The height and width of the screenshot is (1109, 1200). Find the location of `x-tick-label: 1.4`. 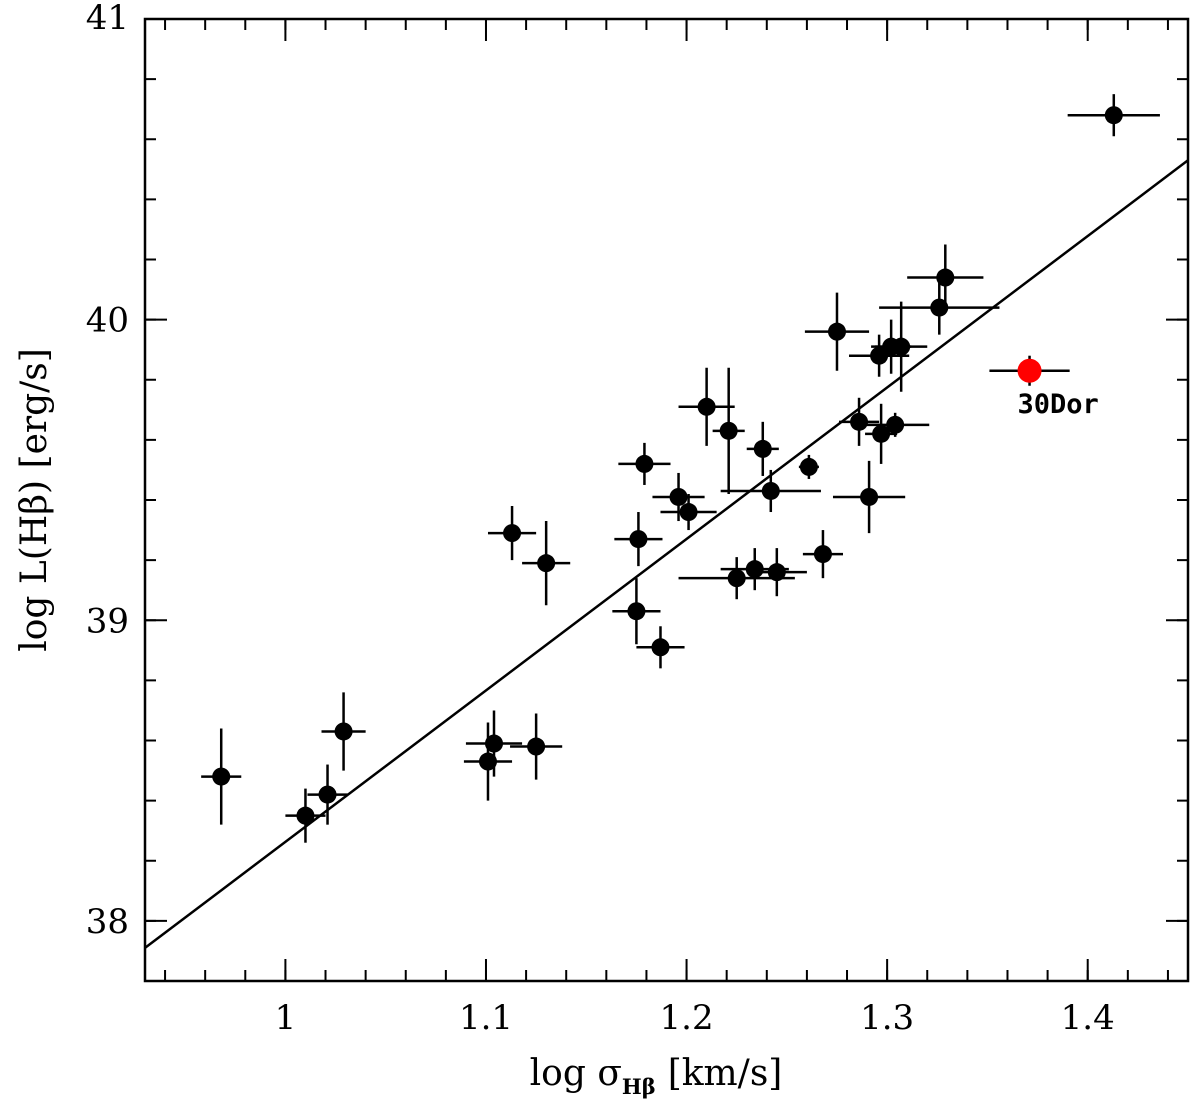

x-tick-label: 1.4 is located at coordinates (1088, 1018).